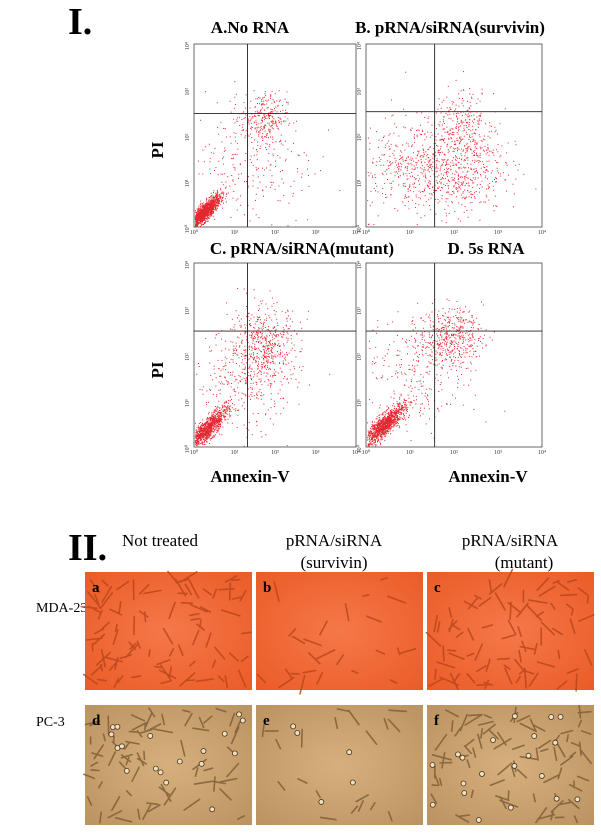 The width and height of the screenshot is (601, 836). What do you see at coordinates (333, 562) in the screenshot?
I see `column-header: (survivin)` at bounding box center [333, 562].